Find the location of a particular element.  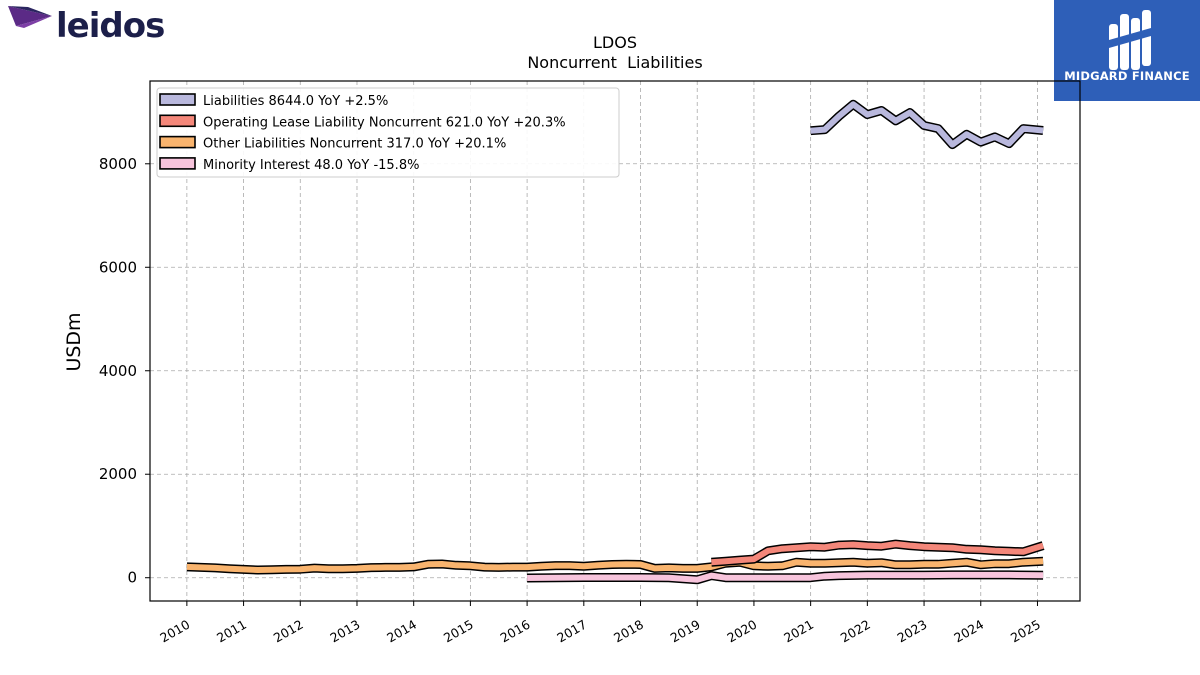

x-tick-label: 2013 is located at coordinates (344, 631).